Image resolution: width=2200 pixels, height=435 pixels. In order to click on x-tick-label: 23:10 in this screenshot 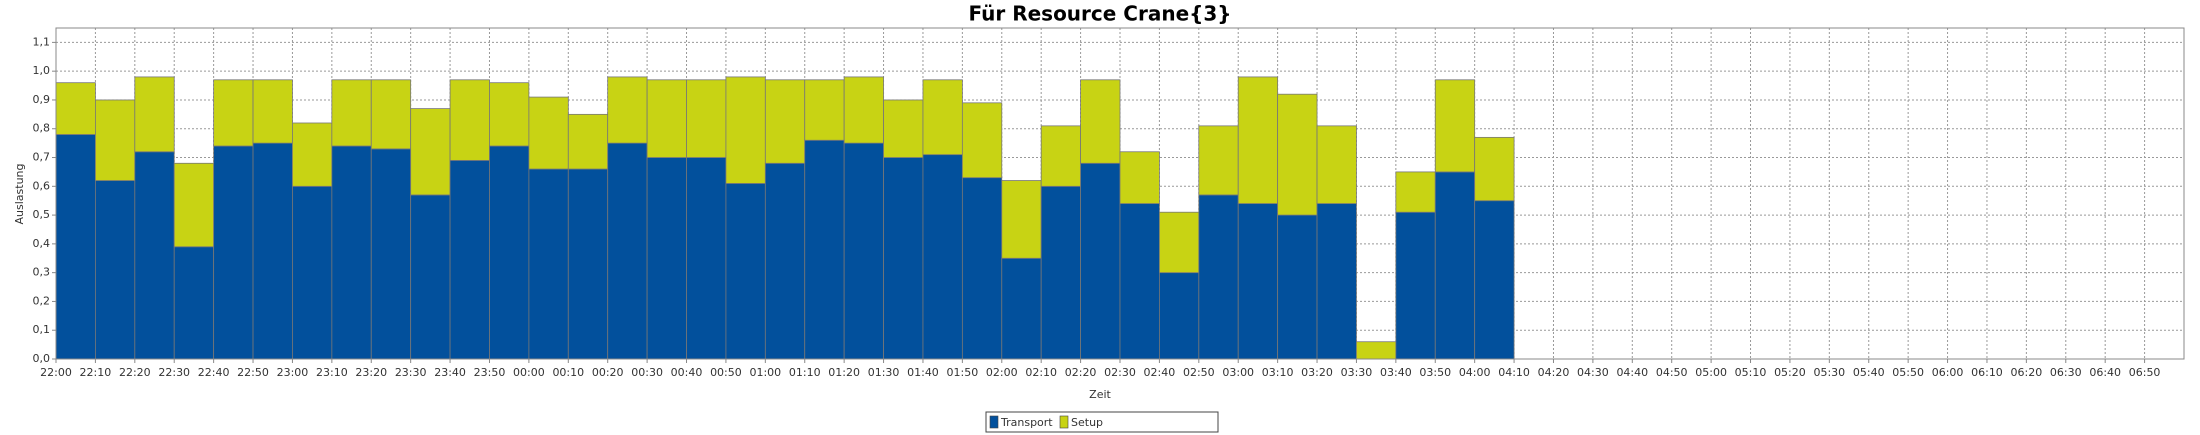, I will do `click(332, 372)`.